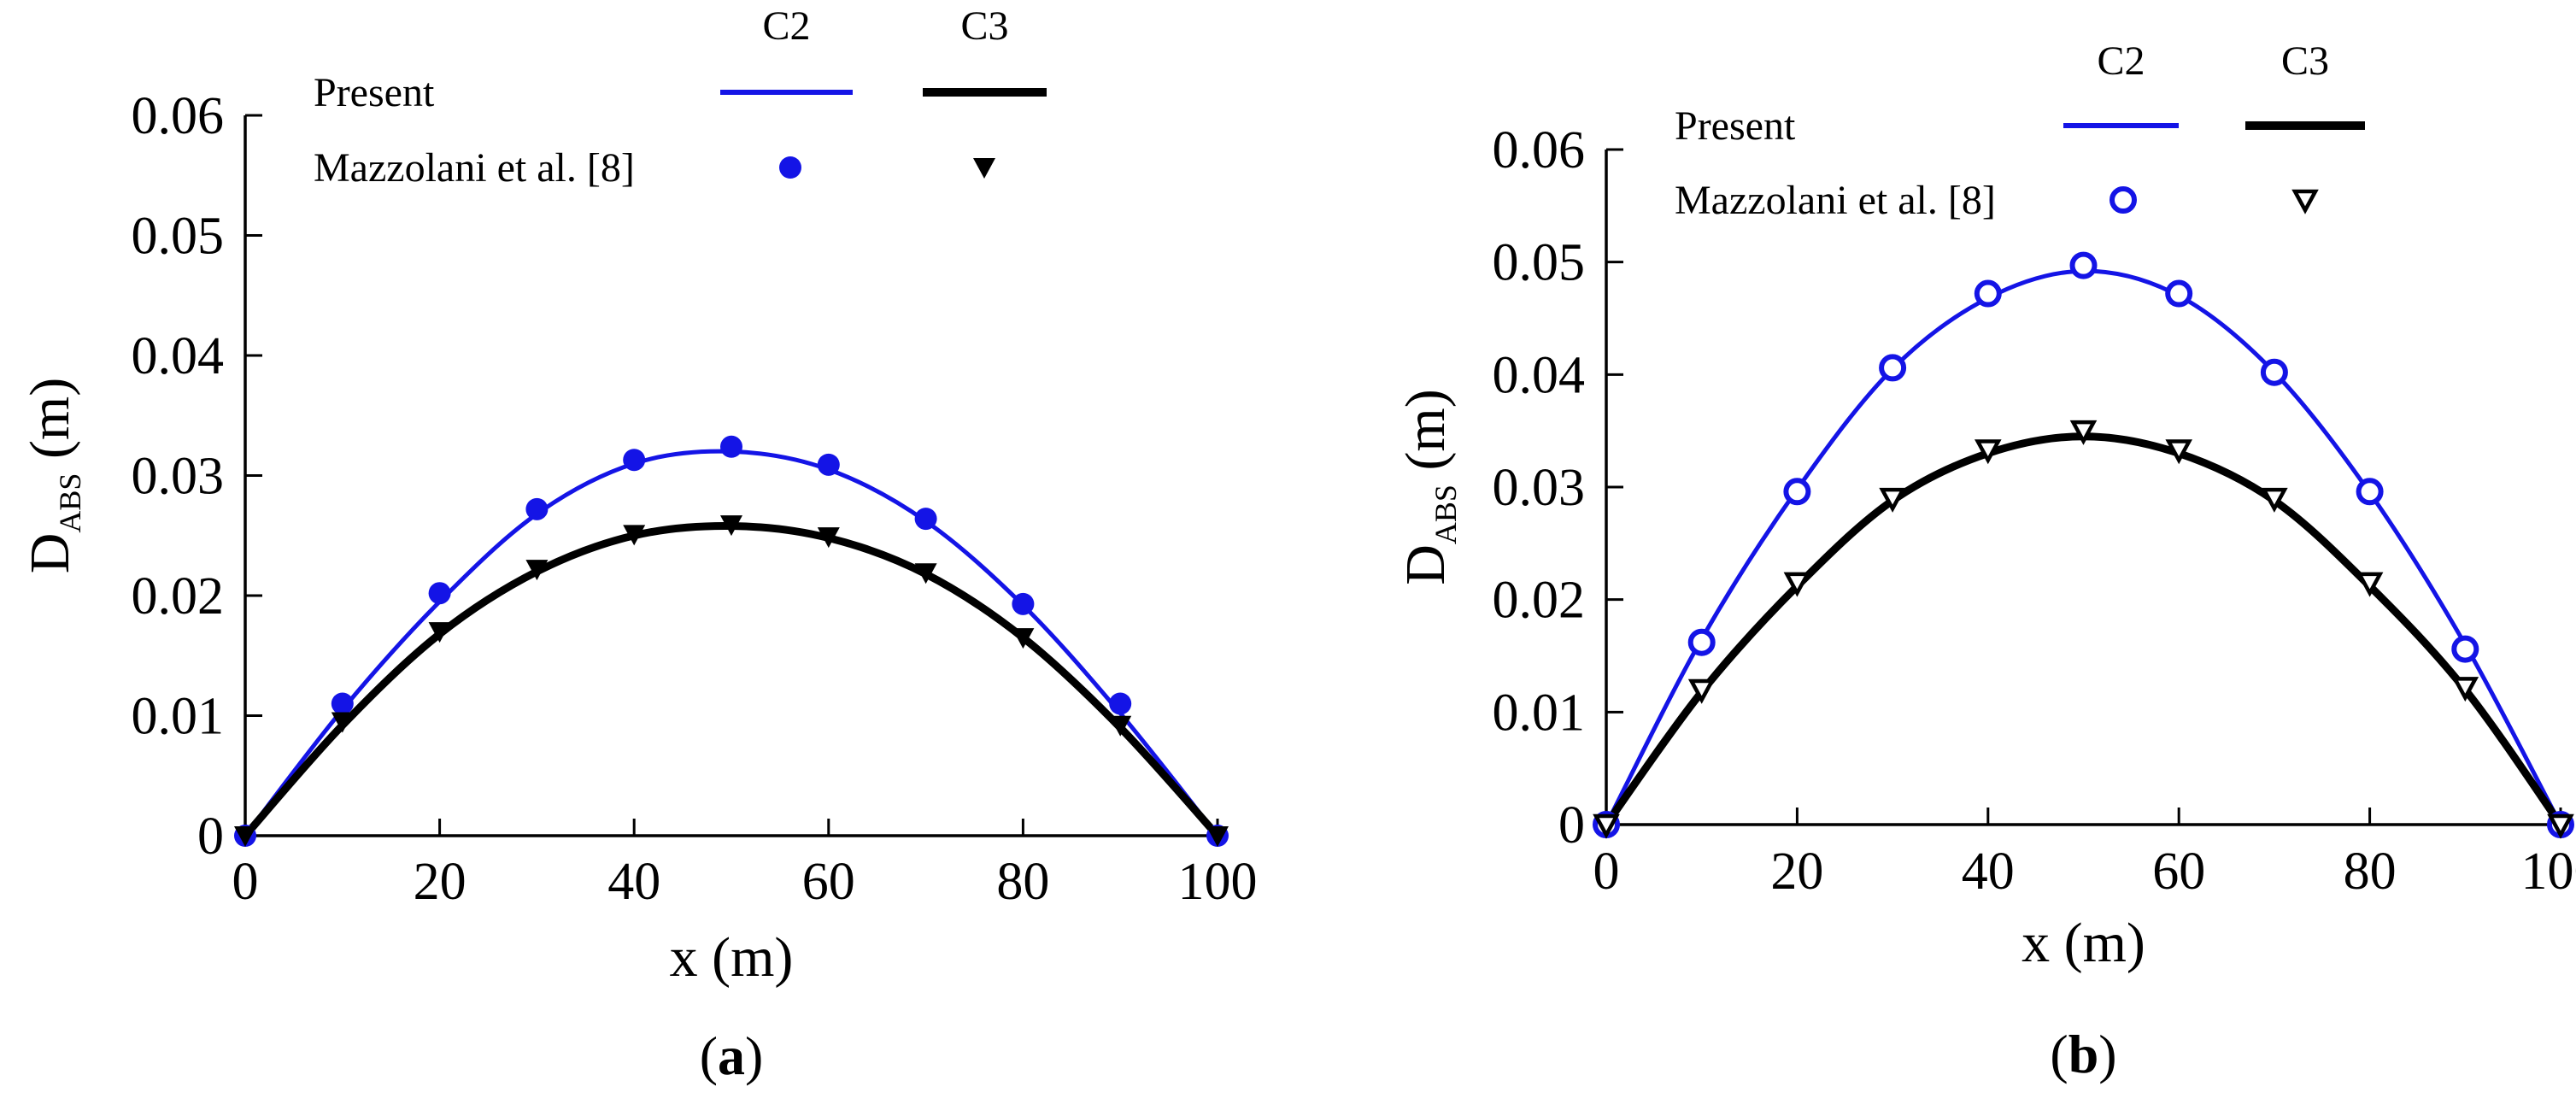  I want to click on panel-label: (b), so click(2083, 1054).